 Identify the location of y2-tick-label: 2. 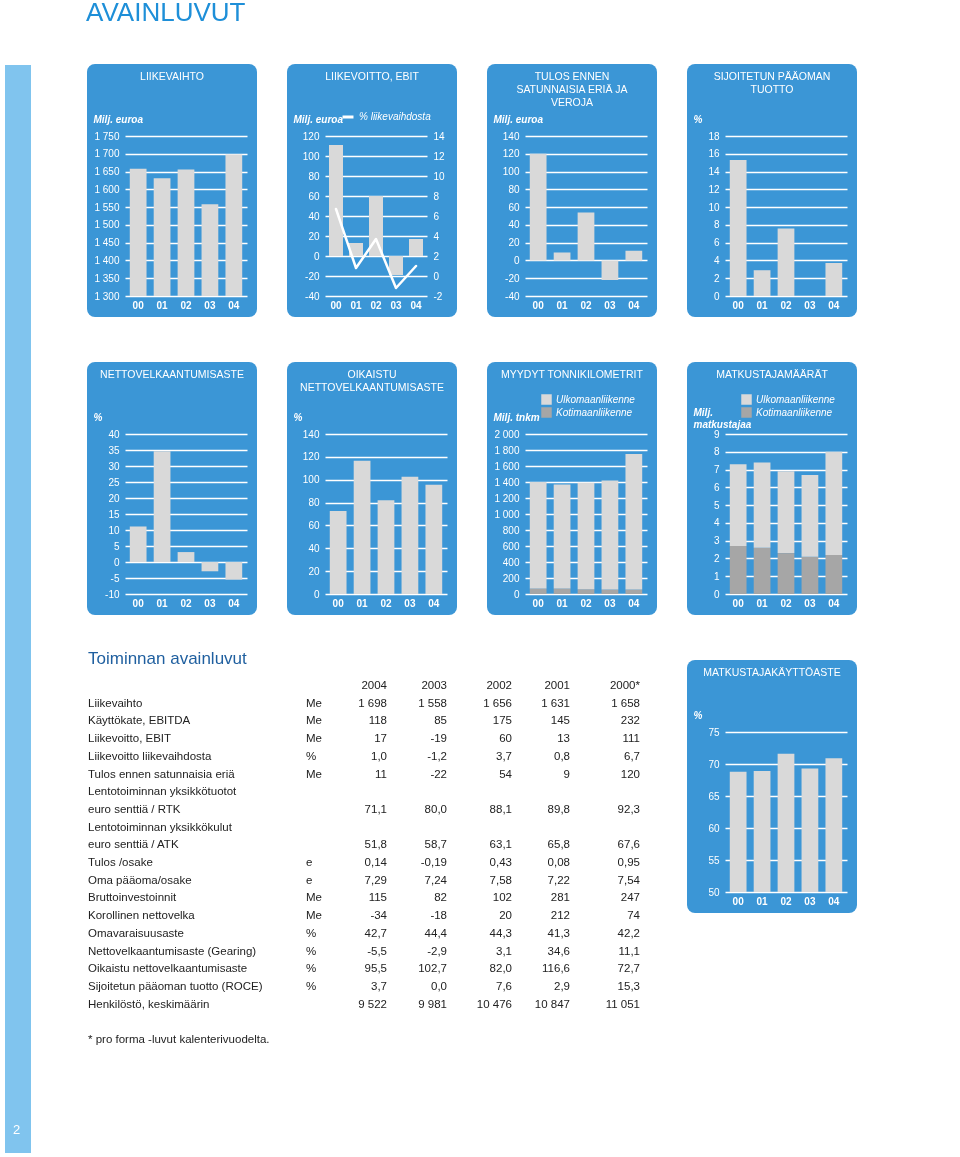
(436, 256).